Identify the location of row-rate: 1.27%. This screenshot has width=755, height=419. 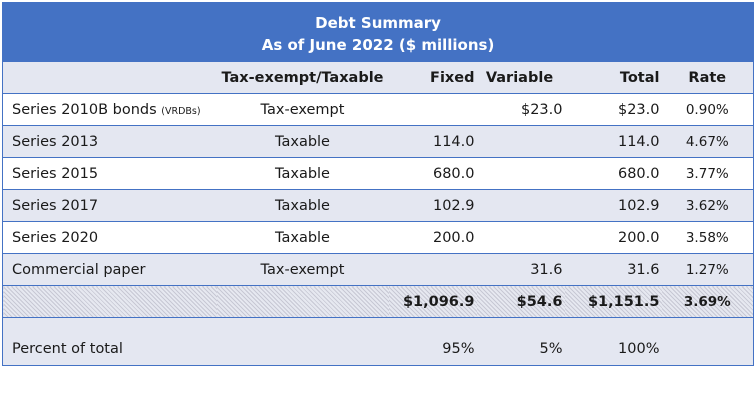
(708, 269).